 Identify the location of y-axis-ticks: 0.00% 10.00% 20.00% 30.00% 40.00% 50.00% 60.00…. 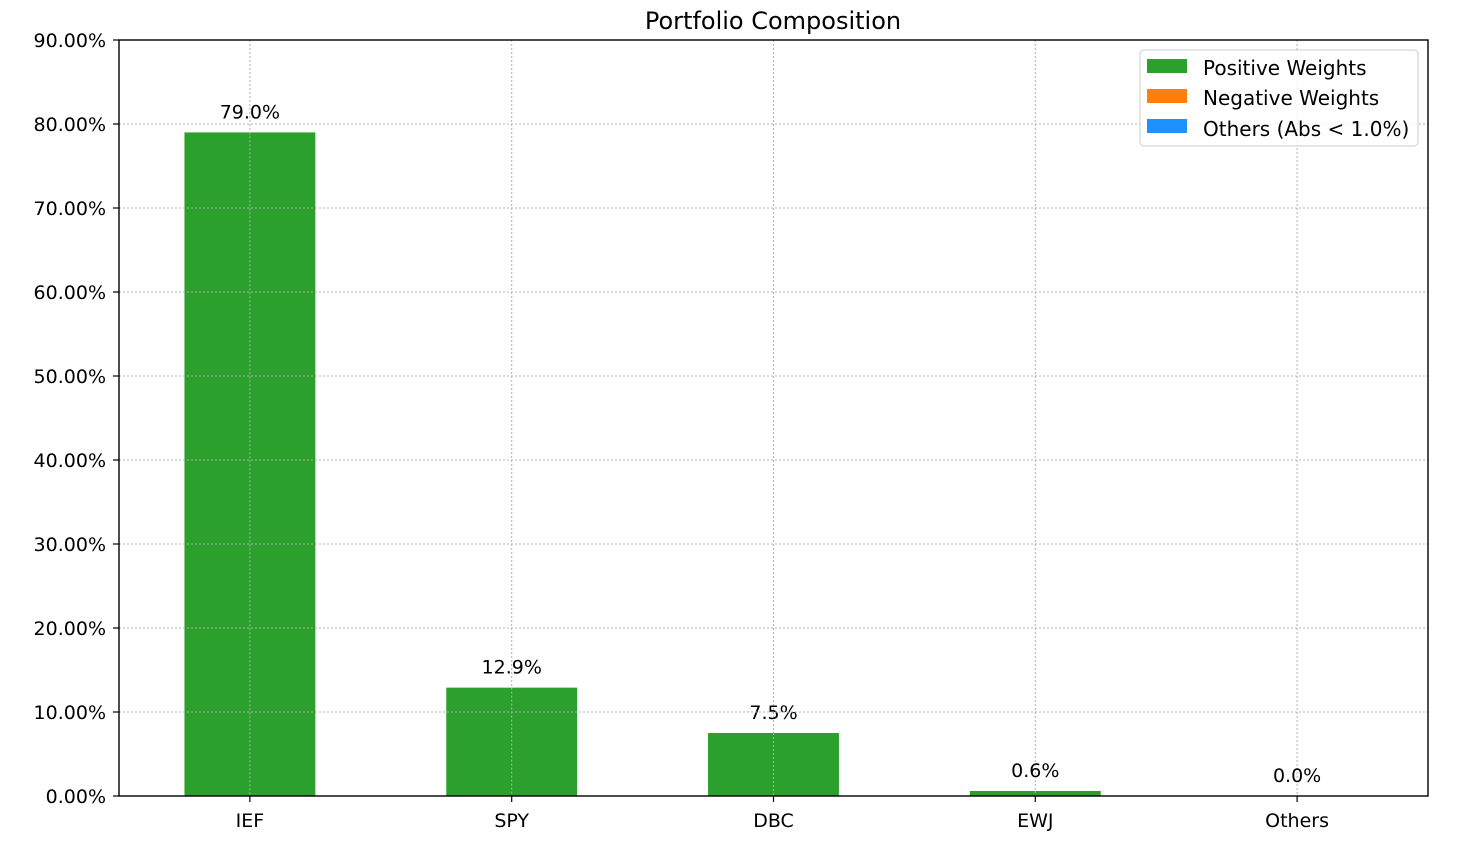
(76, 419).